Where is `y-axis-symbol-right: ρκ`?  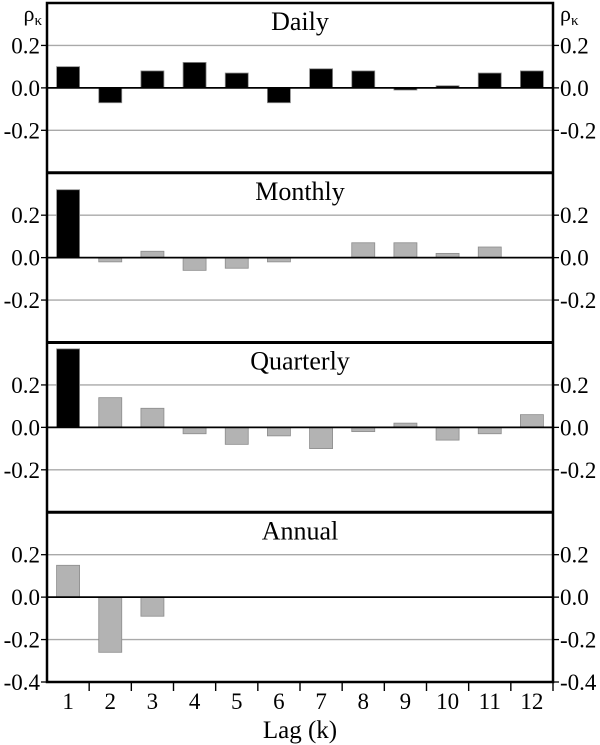 y-axis-symbol-right: ρκ is located at coordinates (569, 15).